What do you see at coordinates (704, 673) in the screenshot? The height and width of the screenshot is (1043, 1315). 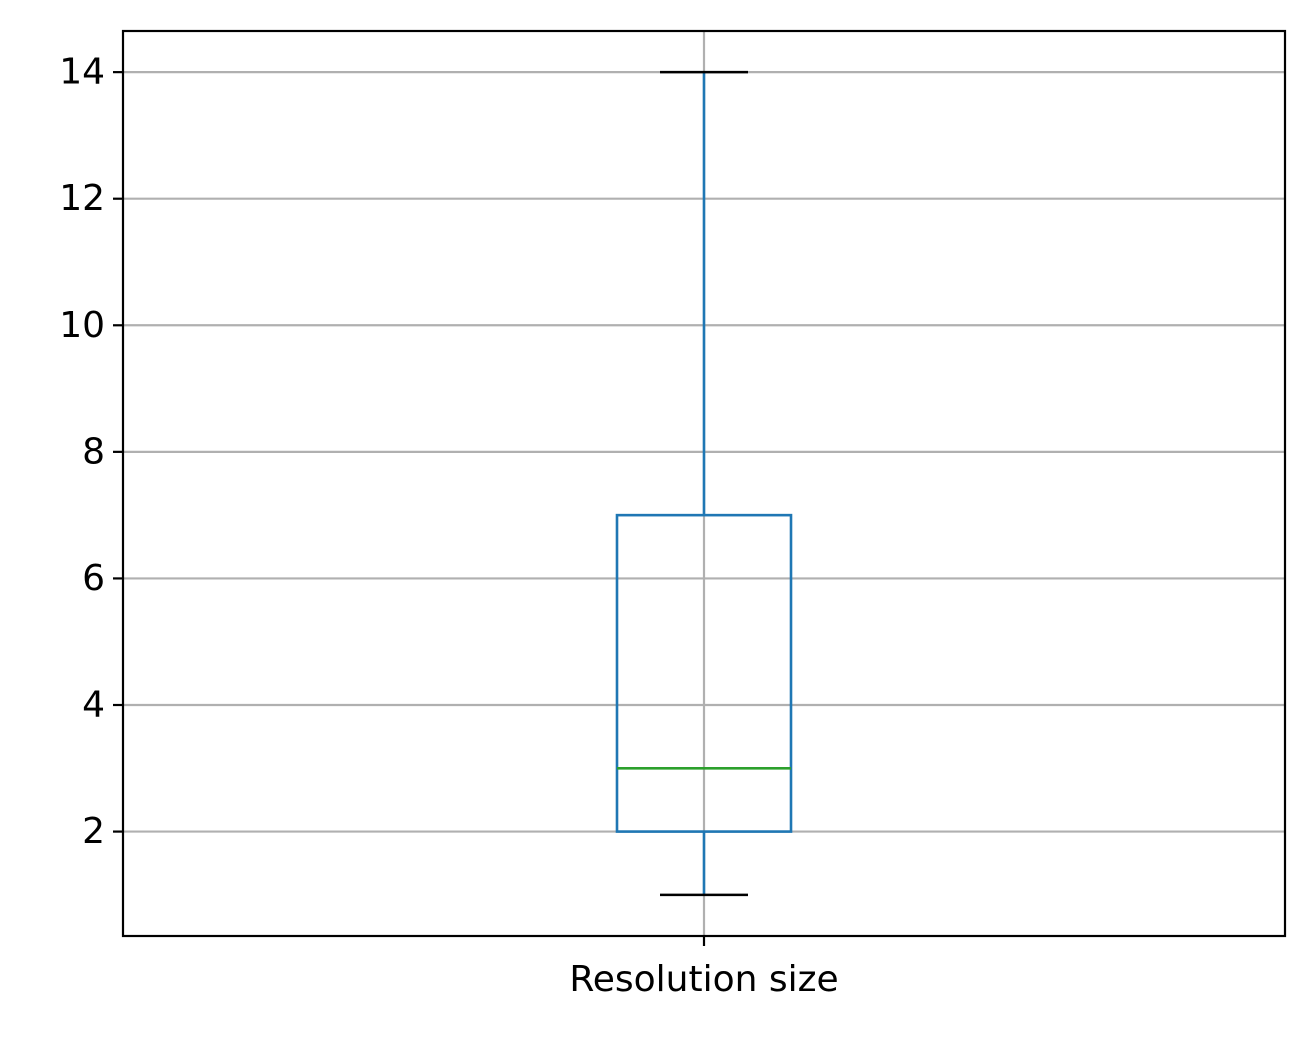 I see `iqr-box` at bounding box center [704, 673].